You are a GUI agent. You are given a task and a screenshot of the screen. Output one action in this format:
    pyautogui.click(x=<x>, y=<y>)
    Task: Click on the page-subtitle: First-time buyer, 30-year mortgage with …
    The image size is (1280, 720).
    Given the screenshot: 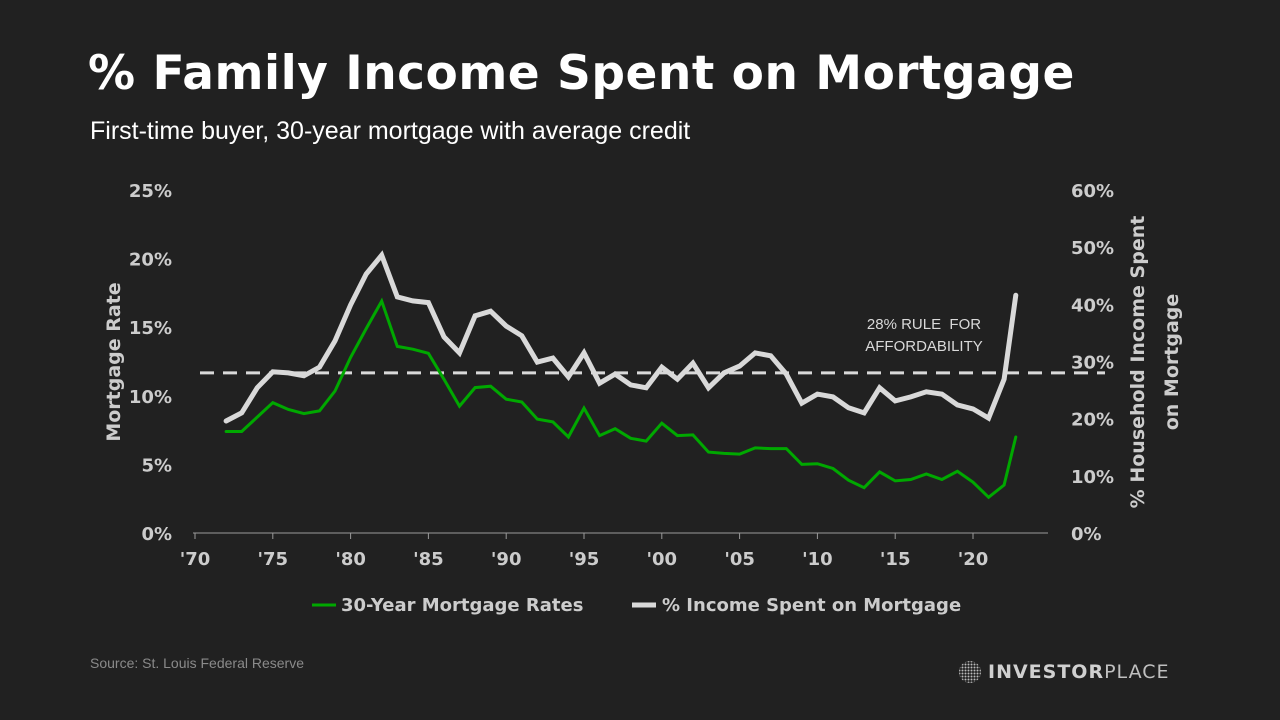 What is the action you would take?
    pyautogui.click(x=390, y=131)
    